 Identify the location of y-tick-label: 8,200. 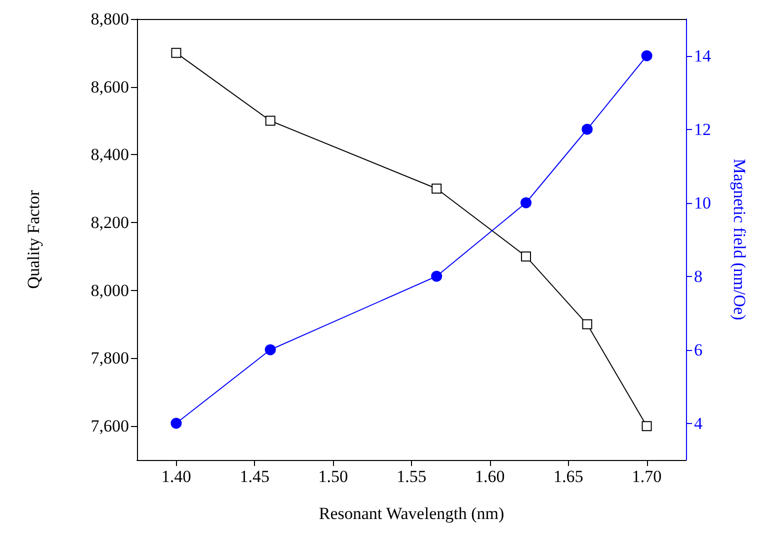
(109, 222).